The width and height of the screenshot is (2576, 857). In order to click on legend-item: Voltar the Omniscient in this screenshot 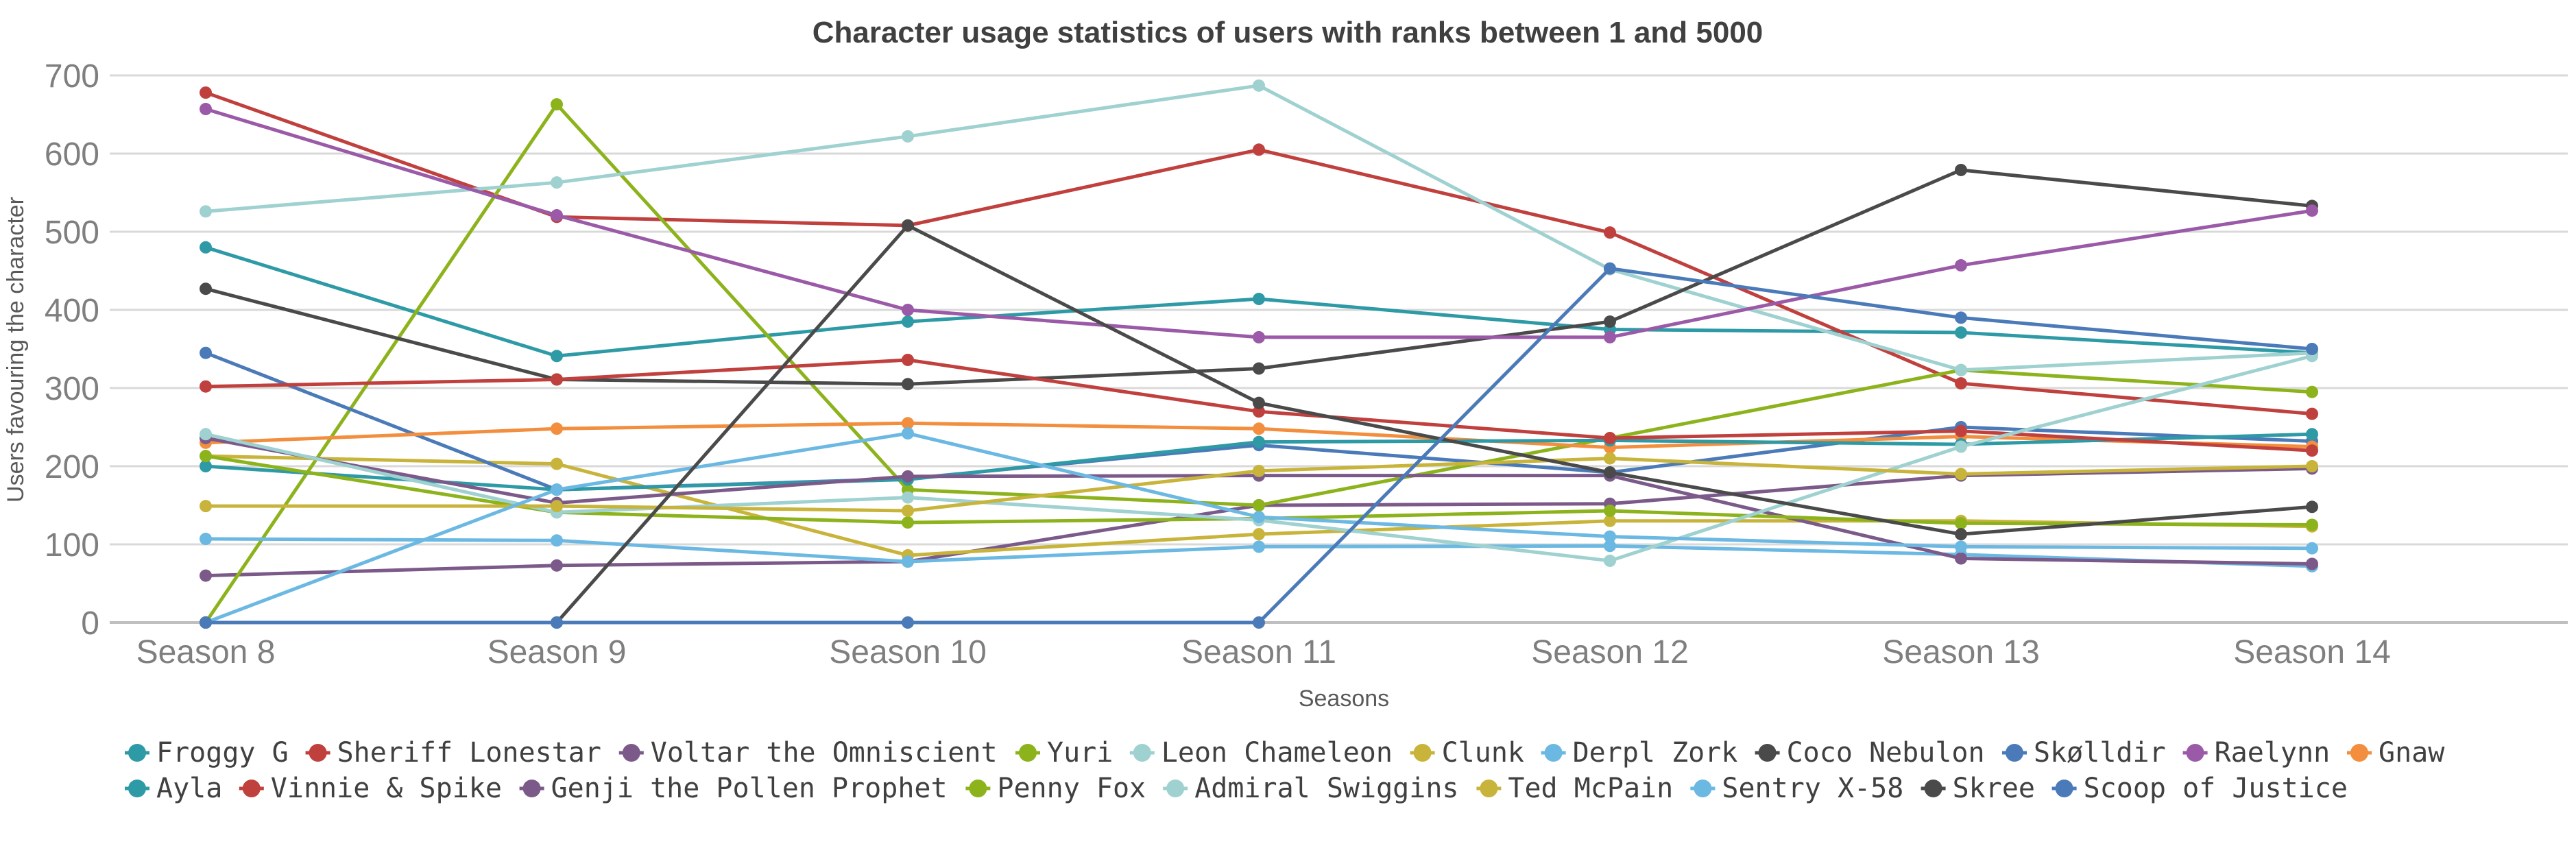, I will do `click(808, 753)`.